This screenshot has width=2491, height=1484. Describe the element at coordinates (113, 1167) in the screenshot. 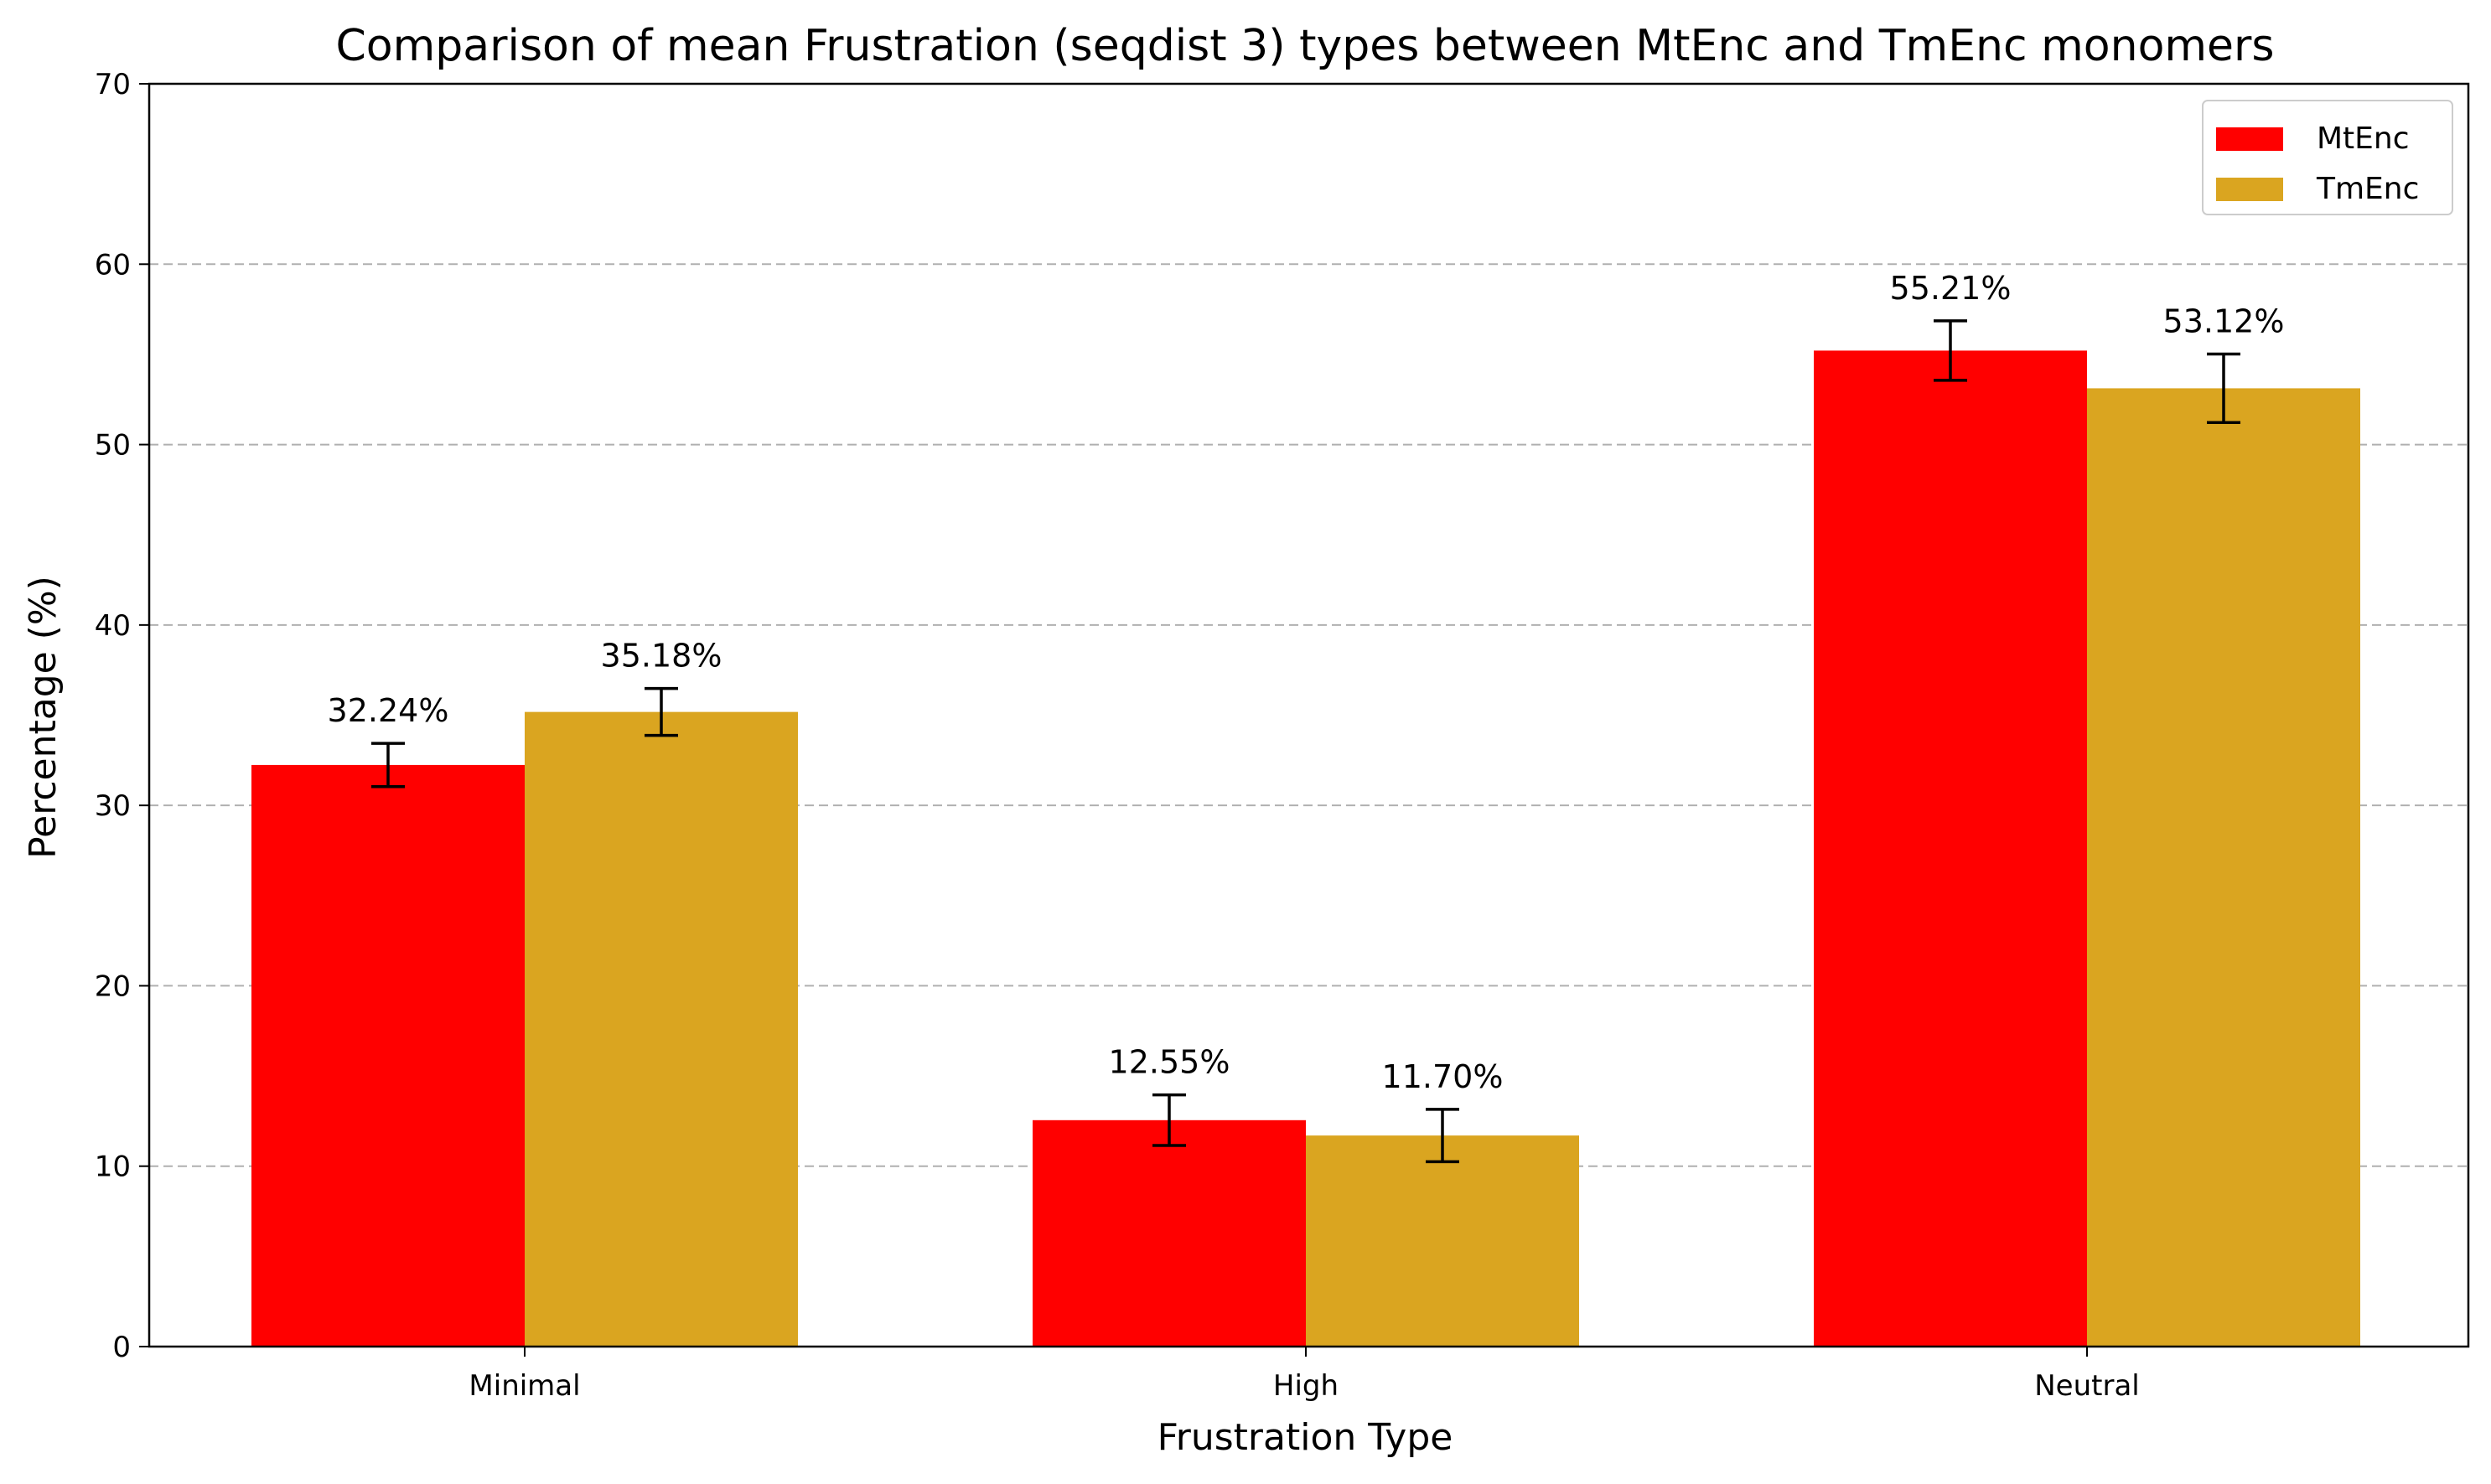

I see `y-tick-label: 10` at that location.